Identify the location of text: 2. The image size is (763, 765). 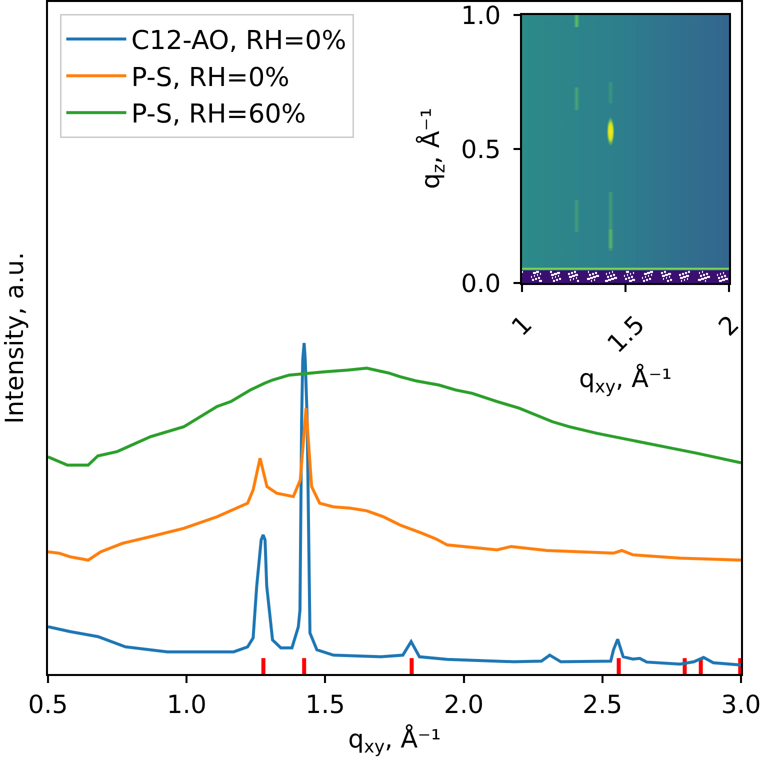
(728, 326).